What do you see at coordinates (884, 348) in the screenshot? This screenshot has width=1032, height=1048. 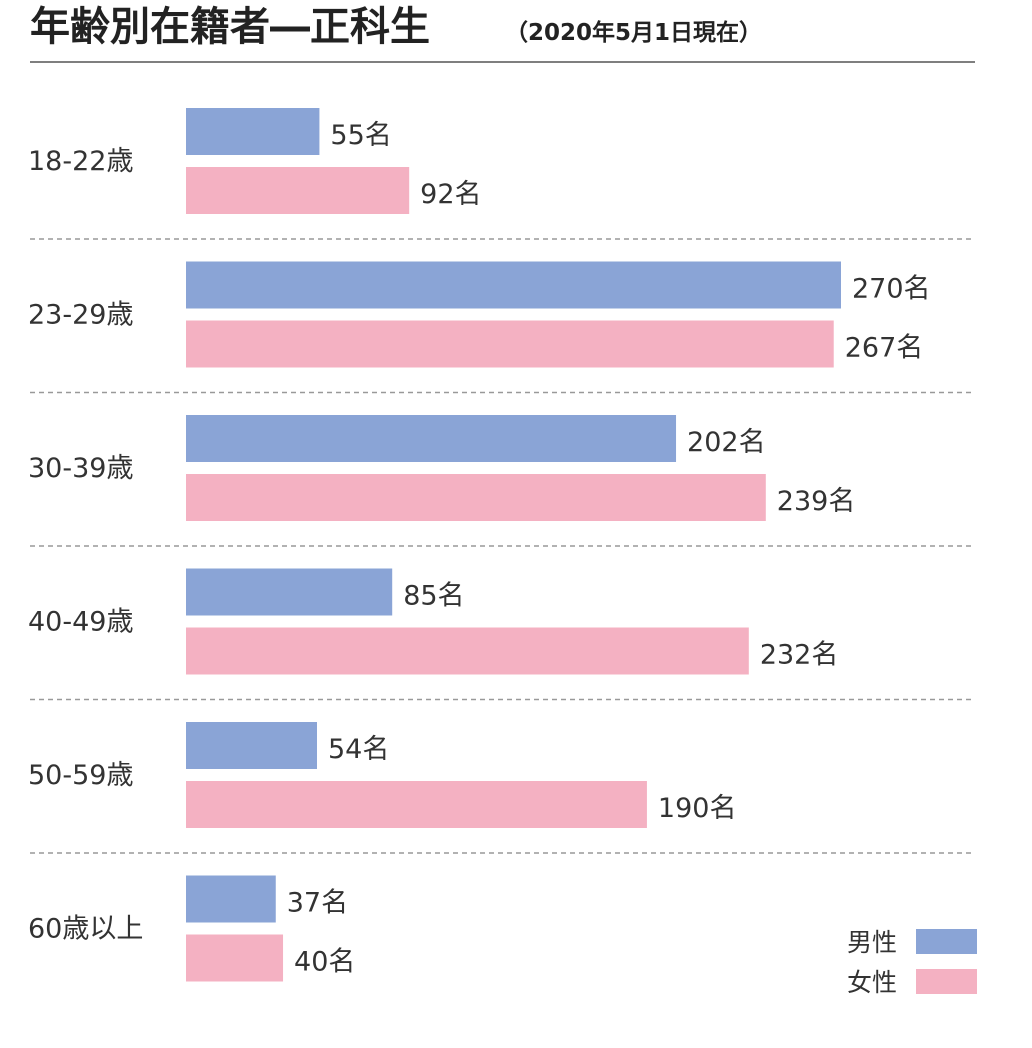 I see `data-label: 267名` at bounding box center [884, 348].